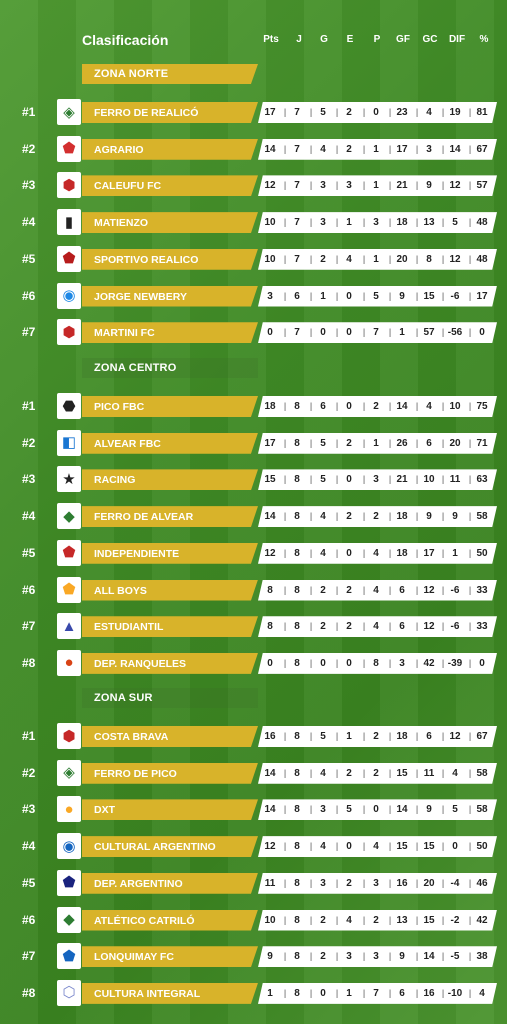 The height and width of the screenshot is (1024, 507). I want to click on team-name-bar: ALL BOYS, so click(170, 590).